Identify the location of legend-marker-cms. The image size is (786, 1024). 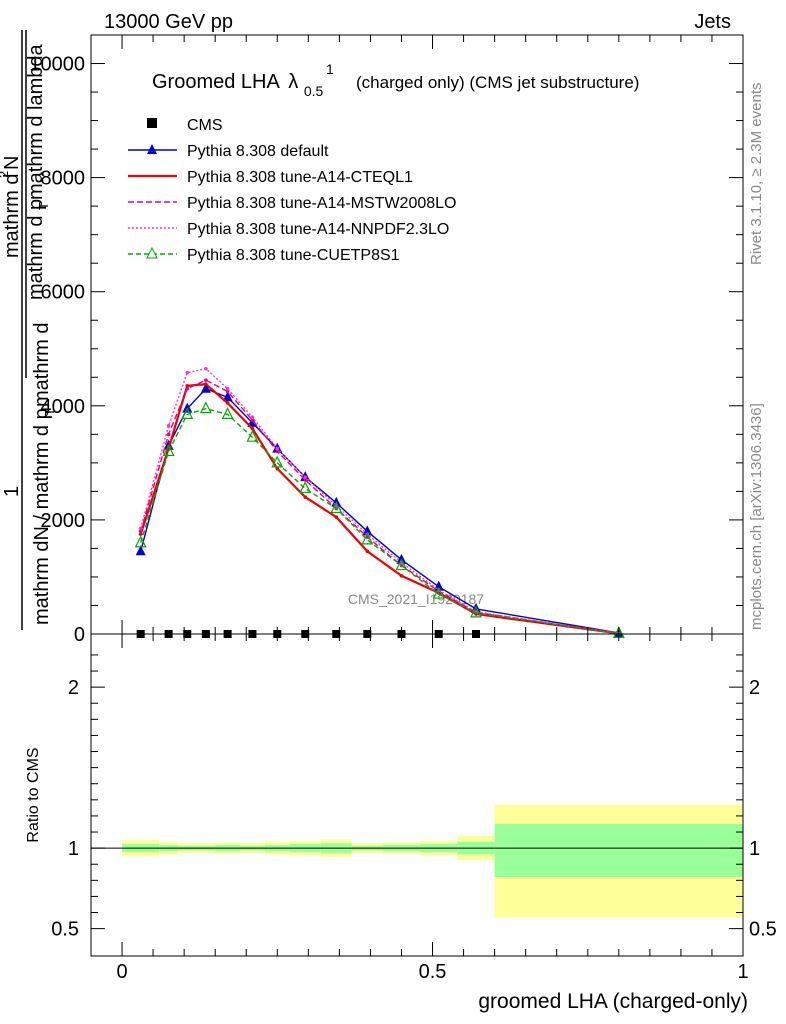
(152, 123).